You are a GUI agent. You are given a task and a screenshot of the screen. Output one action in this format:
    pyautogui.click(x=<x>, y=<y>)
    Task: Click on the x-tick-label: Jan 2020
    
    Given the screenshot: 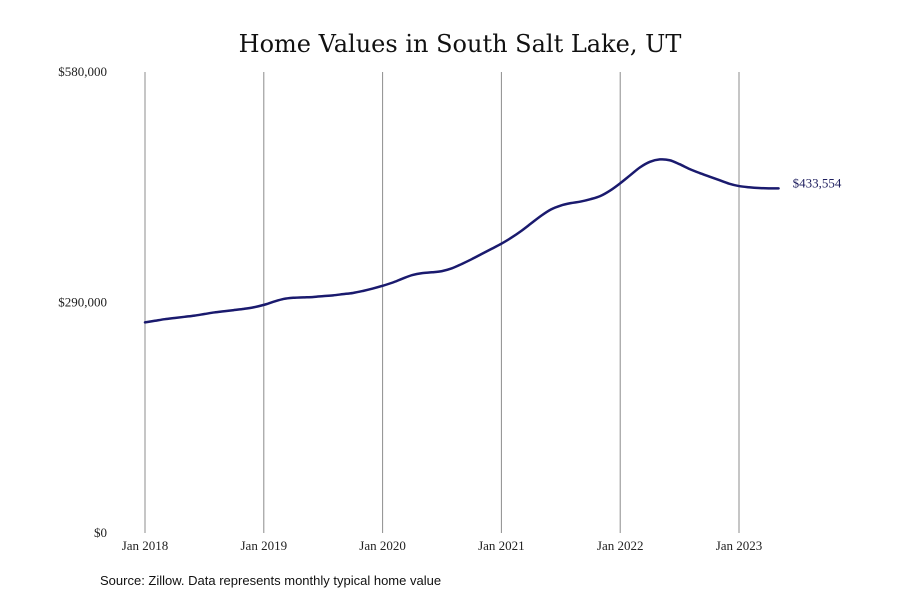 What is the action you would take?
    pyautogui.click(x=382, y=545)
    